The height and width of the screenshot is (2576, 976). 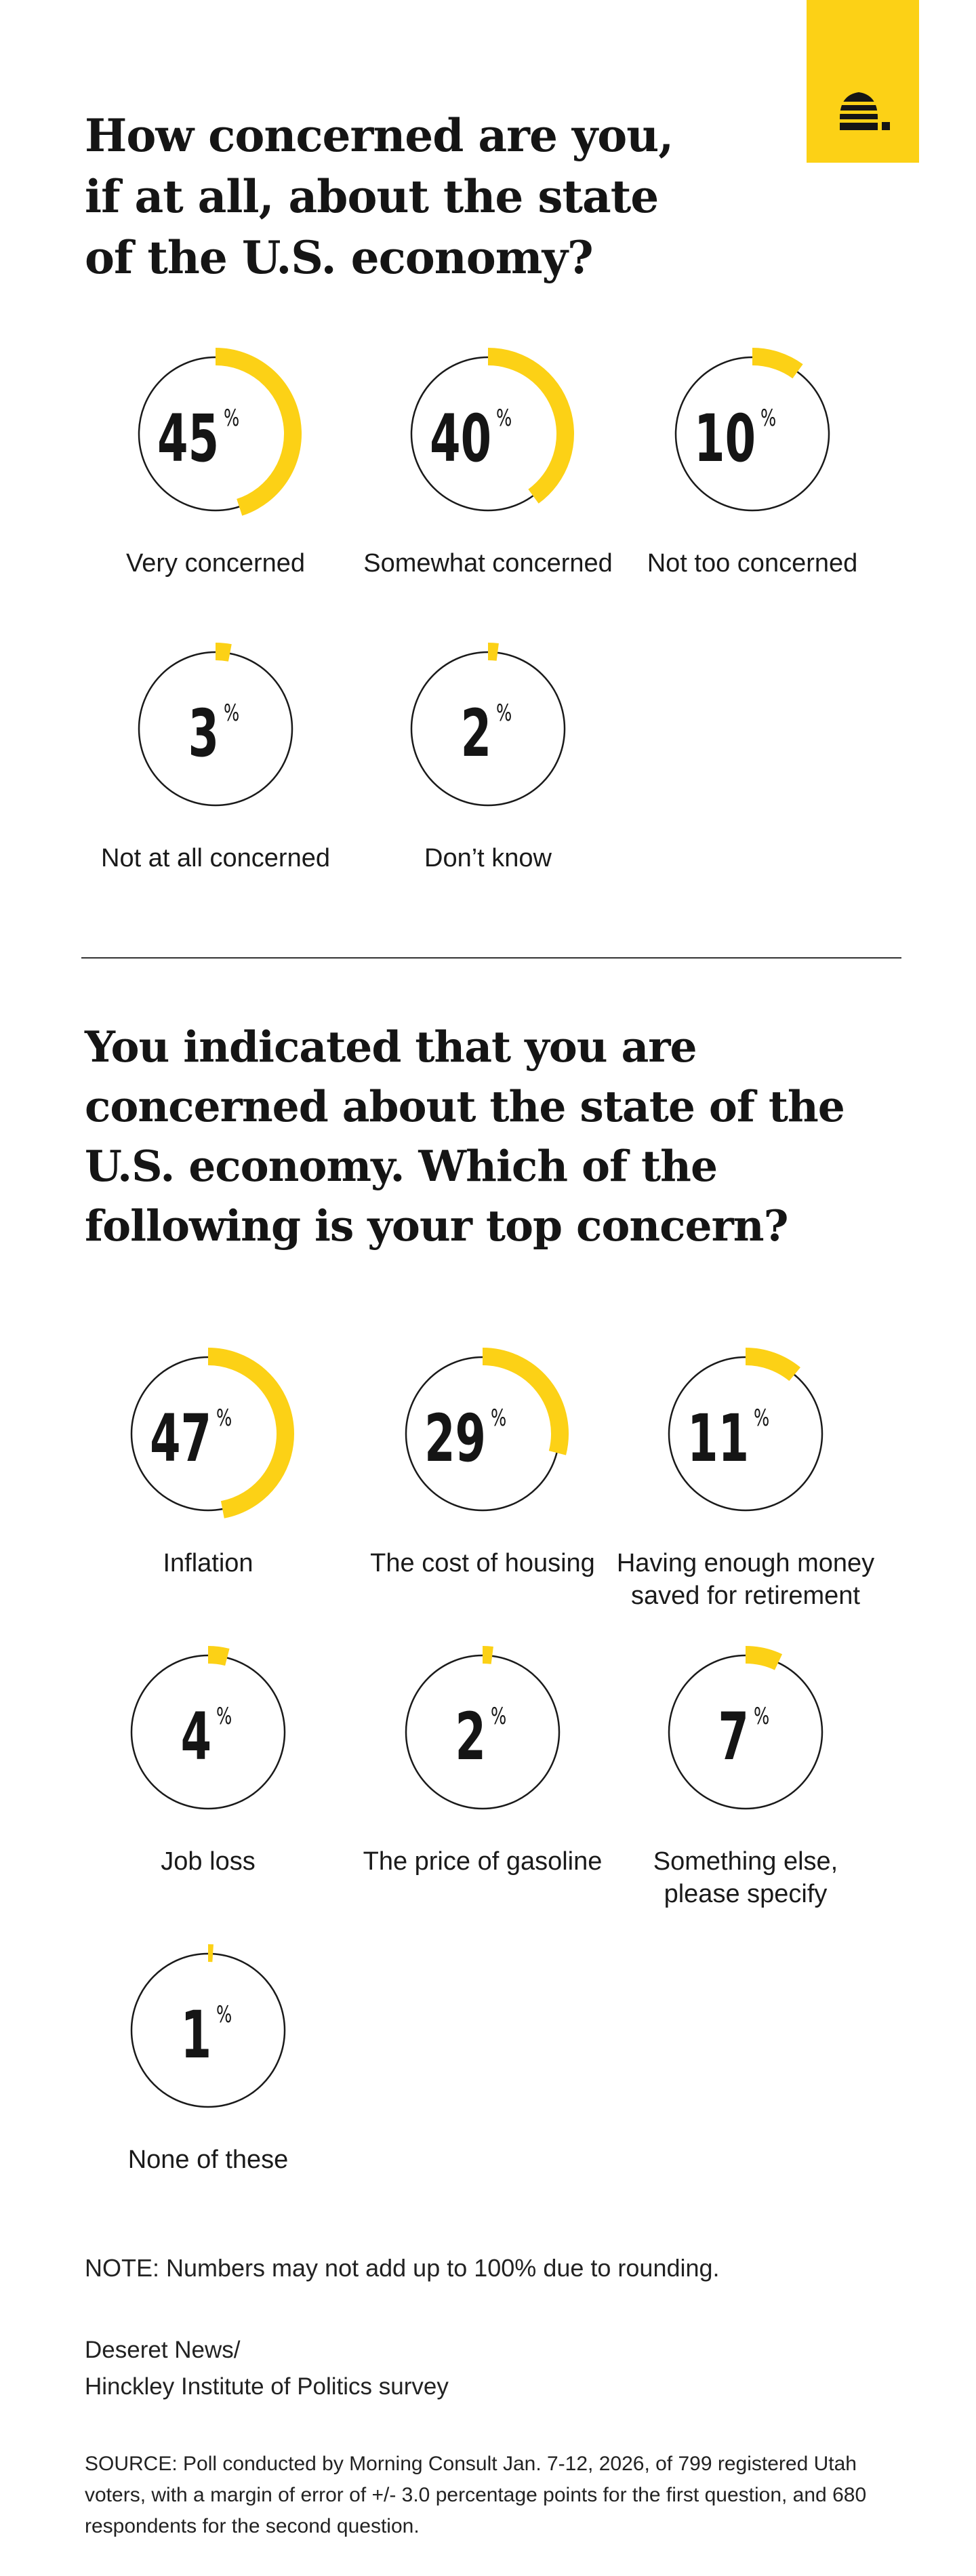 I want to click on label-none-of-these: None of these, so click(x=208, y=2160).